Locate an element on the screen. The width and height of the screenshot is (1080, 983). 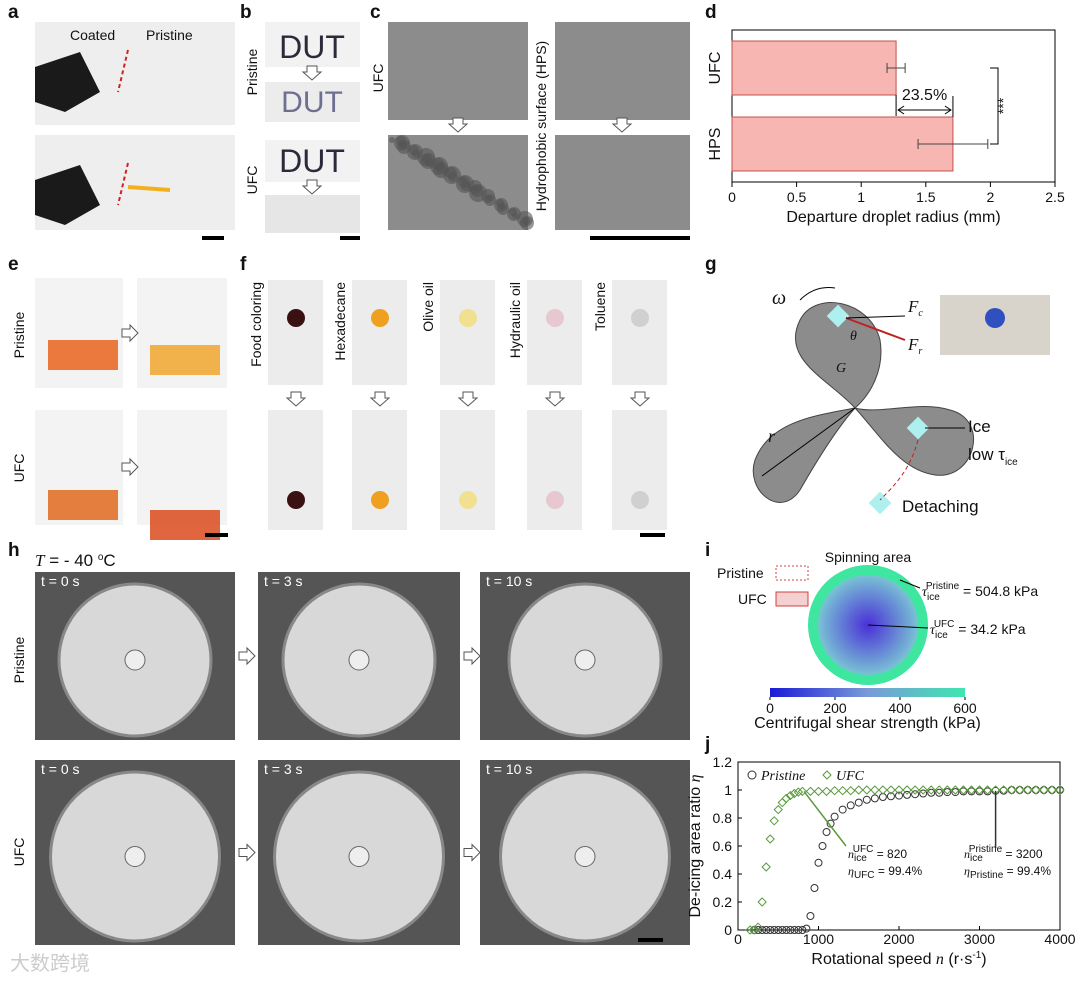
fr is located at coordinates (875, 329).